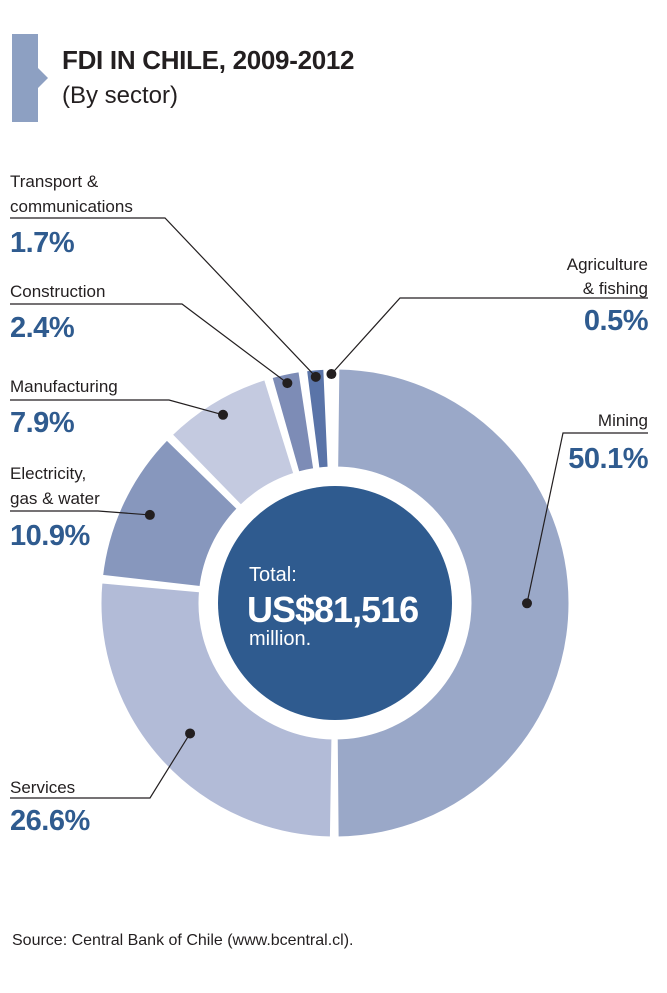 The image size is (667, 993). What do you see at coordinates (616, 321) in the screenshot?
I see `value-agriculture-fishing: 0.5%` at bounding box center [616, 321].